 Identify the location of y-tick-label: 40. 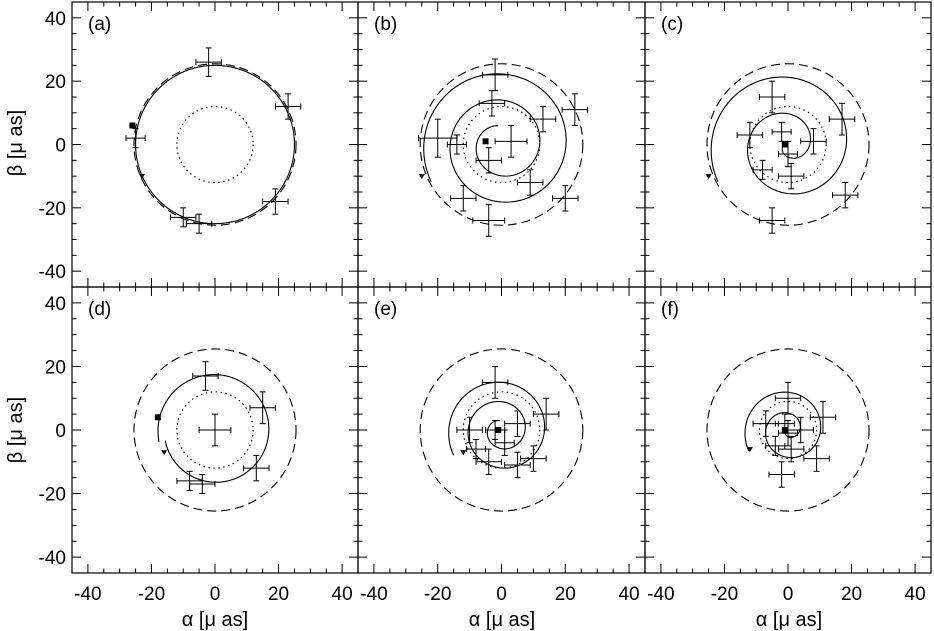
(55, 19).